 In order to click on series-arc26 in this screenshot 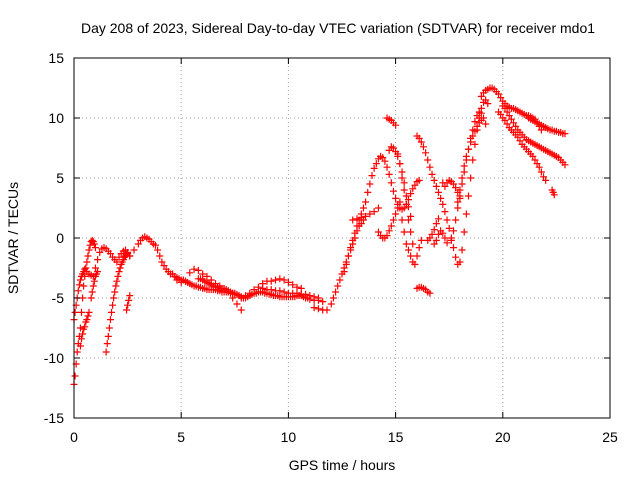, I will do `click(451, 189)`.